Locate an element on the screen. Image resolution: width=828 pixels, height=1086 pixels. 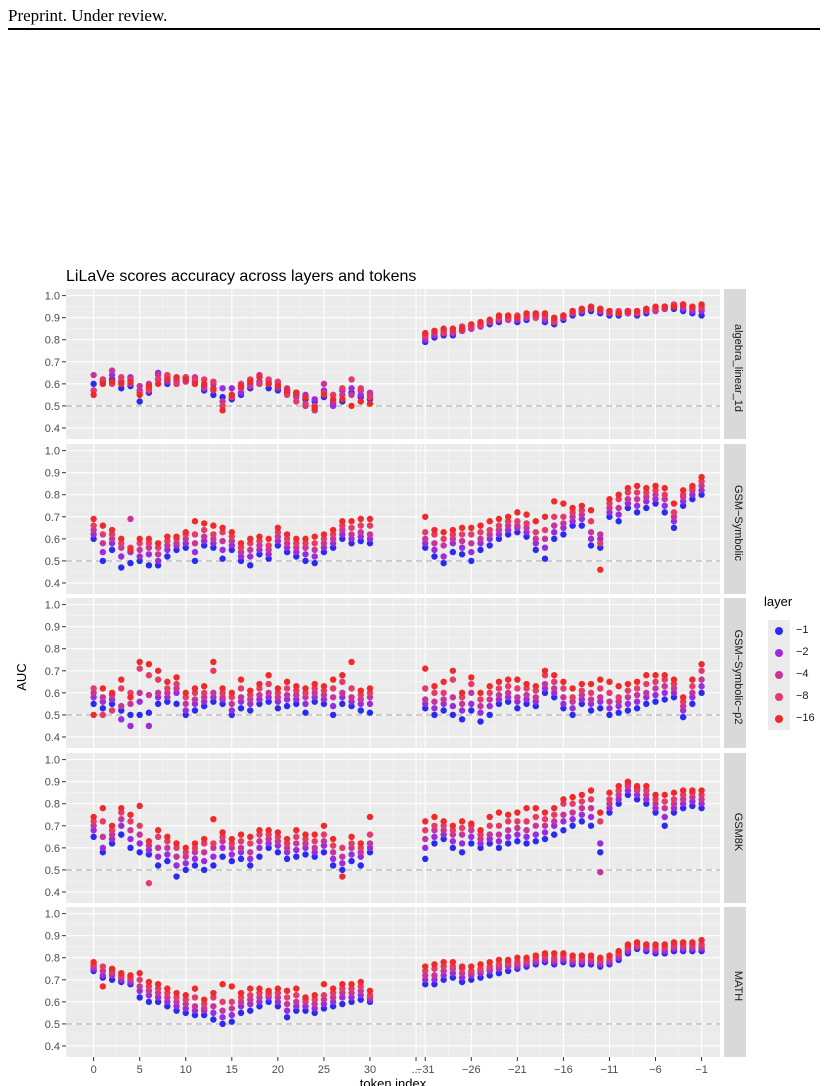
x-tick-label: 25 is located at coordinates (324, 1070).